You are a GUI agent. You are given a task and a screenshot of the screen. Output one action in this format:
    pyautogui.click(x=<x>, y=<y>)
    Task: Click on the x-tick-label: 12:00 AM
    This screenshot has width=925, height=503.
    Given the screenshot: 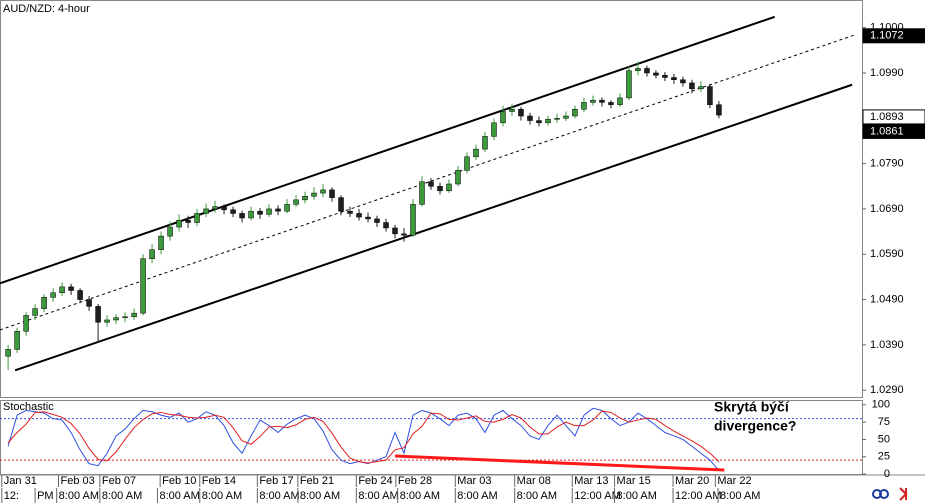 What is the action you would take?
    pyautogui.click(x=698, y=496)
    